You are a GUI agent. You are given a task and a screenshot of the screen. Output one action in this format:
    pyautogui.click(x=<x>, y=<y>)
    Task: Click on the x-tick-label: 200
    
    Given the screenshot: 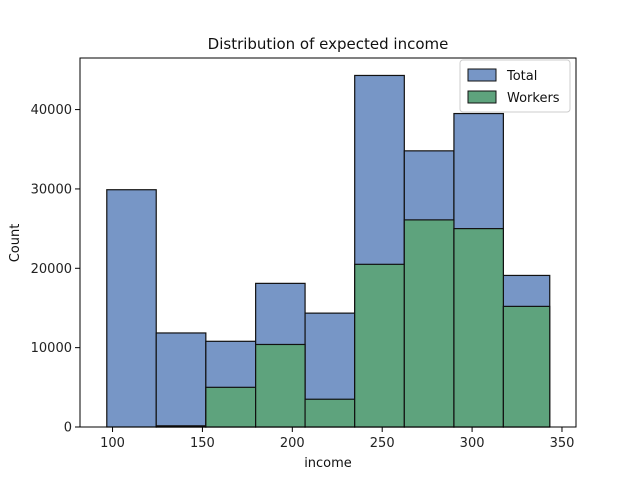 What is the action you would take?
    pyautogui.click(x=292, y=443)
    